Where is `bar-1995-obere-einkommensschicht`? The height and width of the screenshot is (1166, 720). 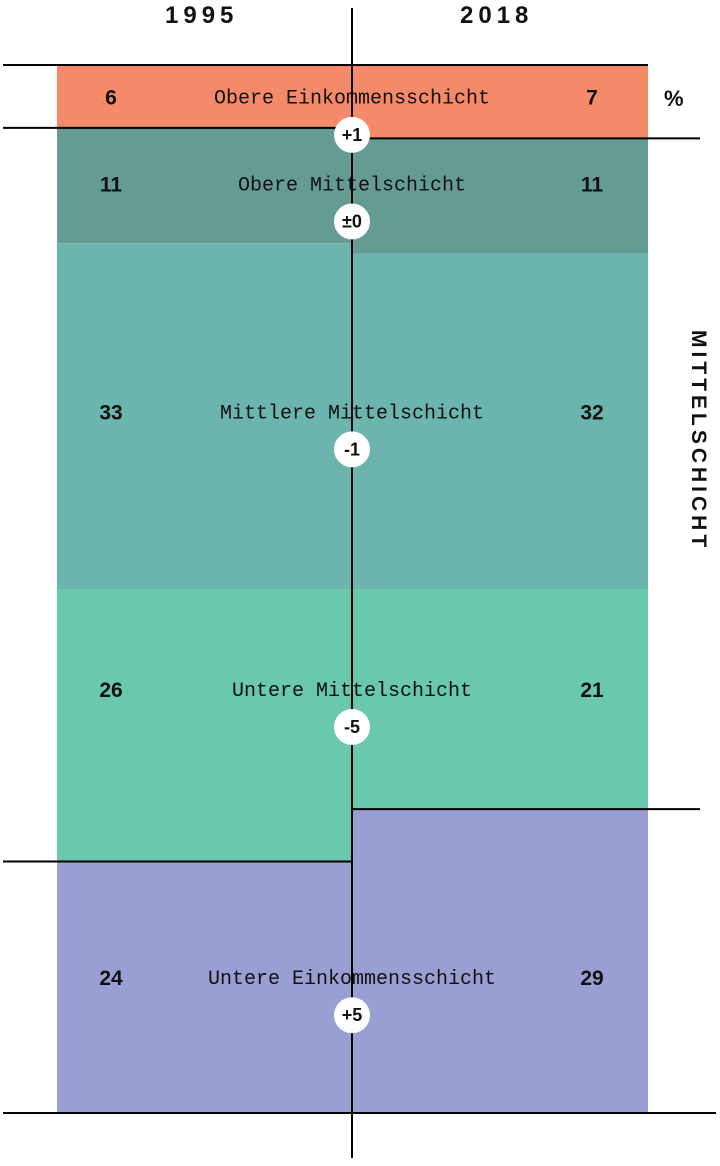
bar-1995-obere-einkommensschicht is located at coordinates (204, 96).